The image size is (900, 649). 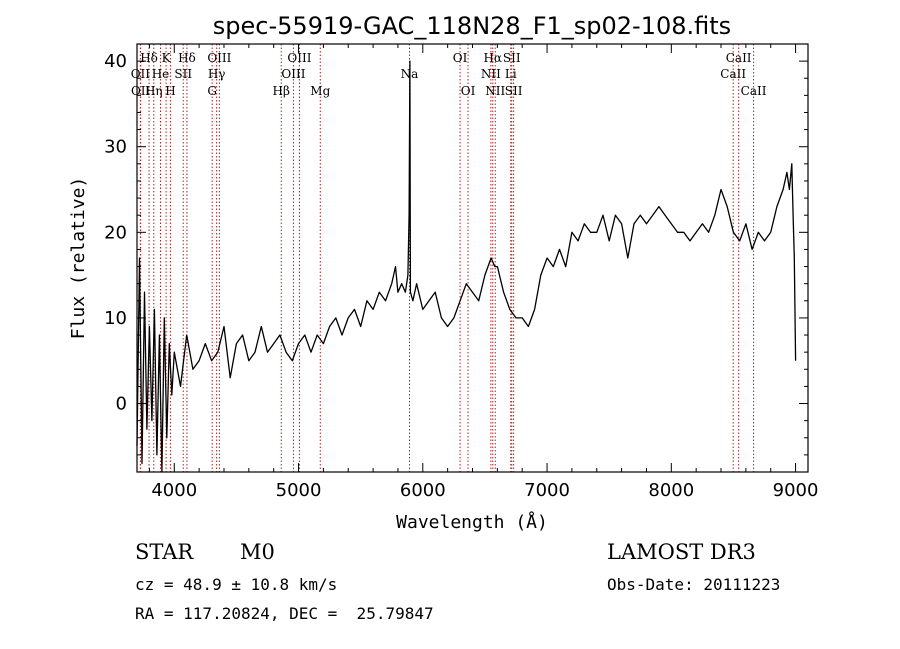 What do you see at coordinates (115, 318) in the screenshot?
I see `y-tick-label: 10` at bounding box center [115, 318].